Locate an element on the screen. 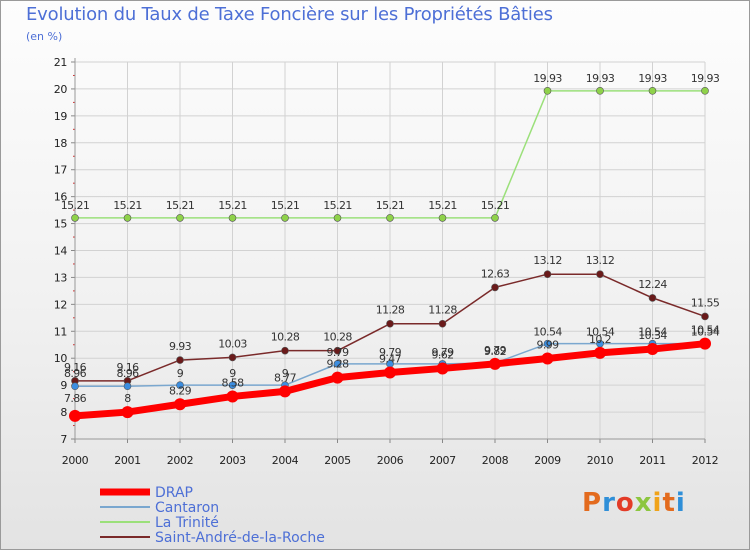  x-tick-label-2004: 2004 is located at coordinates (285, 460).